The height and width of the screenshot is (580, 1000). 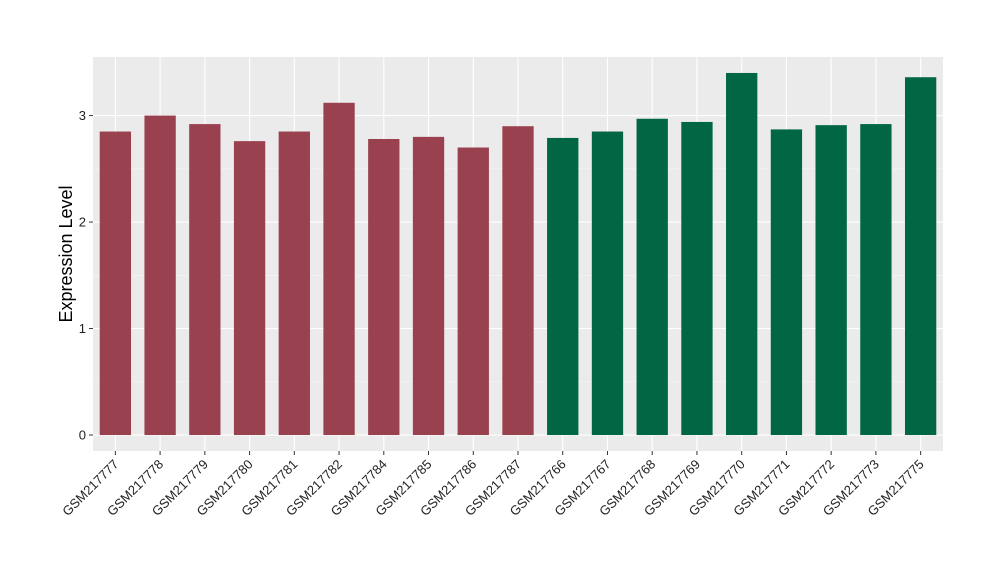 I want to click on bar-GSM217772, so click(x=831, y=280).